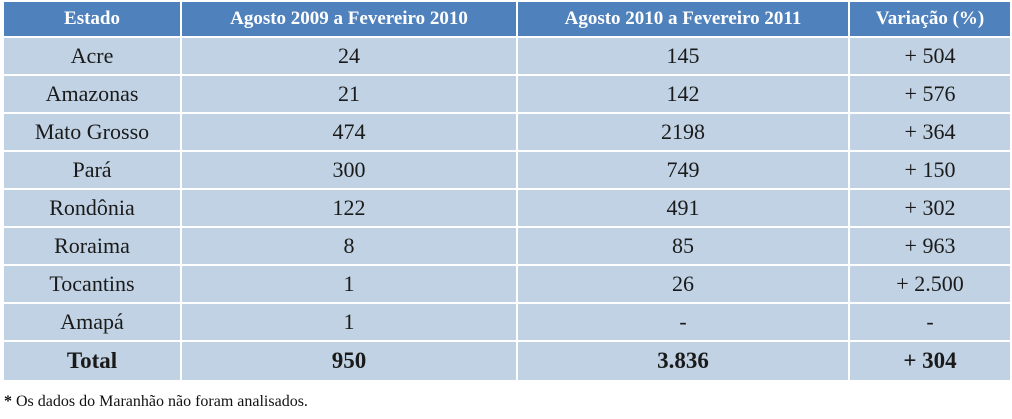  What do you see at coordinates (930, 132) in the screenshot?
I see `cell-variacao: + 364` at bounding box center [930, 132].